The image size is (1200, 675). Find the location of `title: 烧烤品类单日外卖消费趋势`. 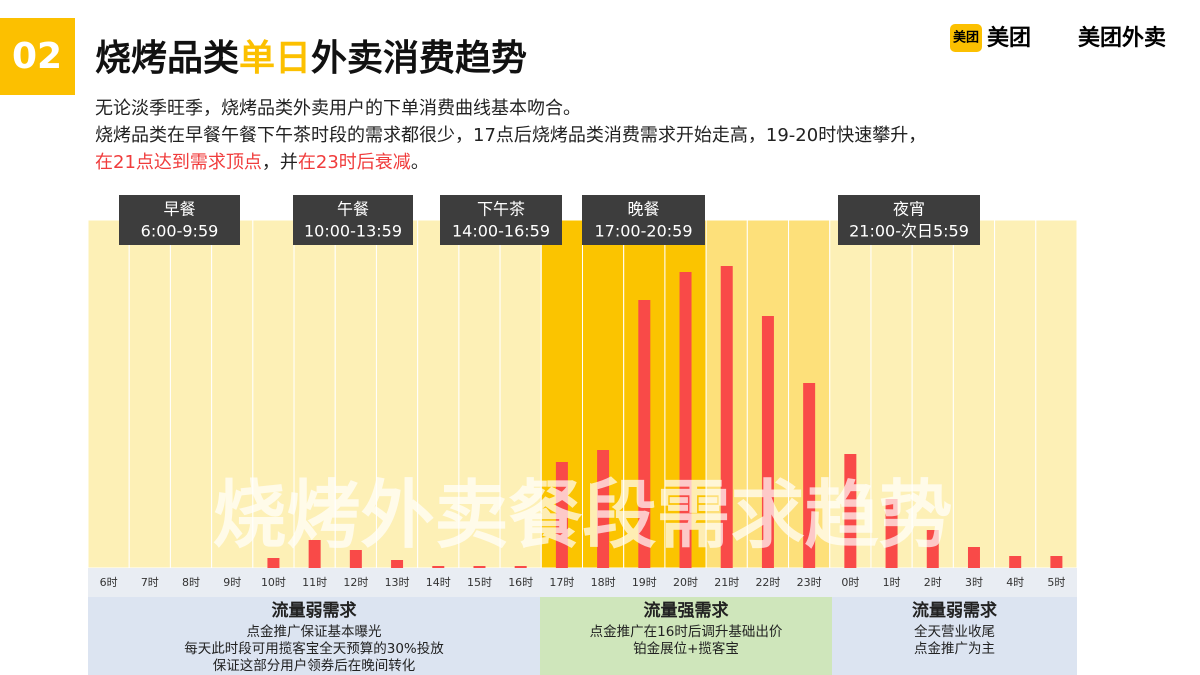

title: 烧烤品类单日外卖消费趋势 is located at coordinates (311, 58).